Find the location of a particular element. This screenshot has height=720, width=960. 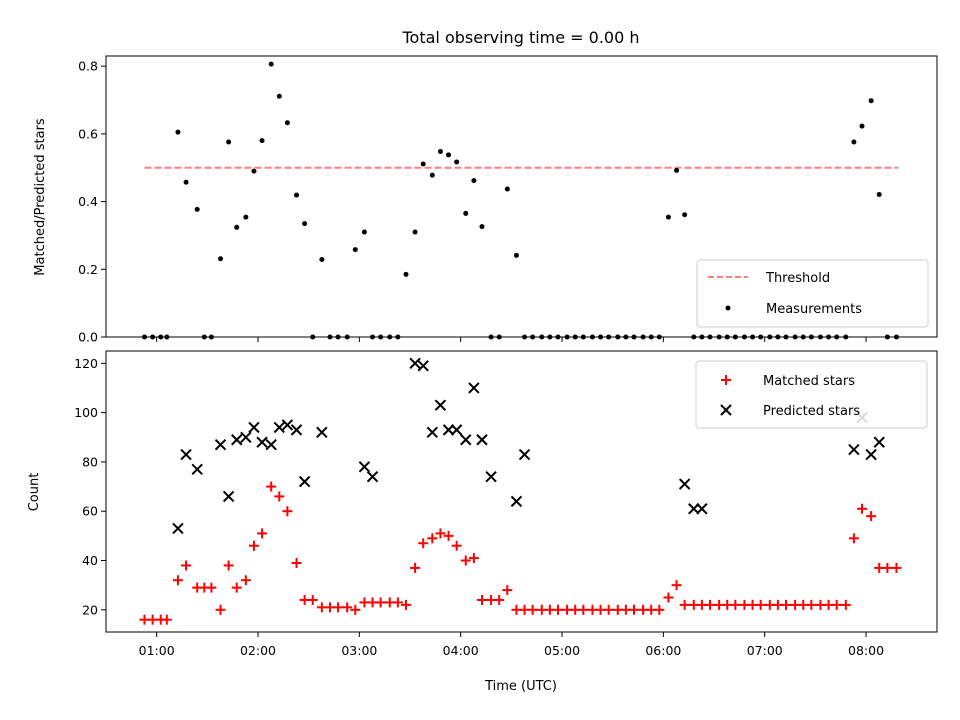

legend-cross-marker is located at coordinates (726, 410).